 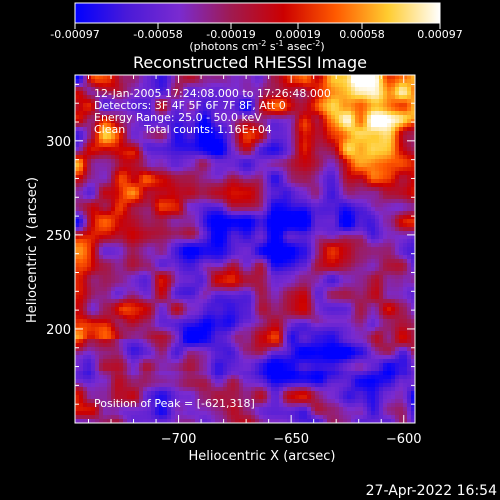 What do you see at coordinates (262, 456) in the screenshot?
I see `x-axis-label: Heliocentric X (arcsec)` at bounding box center [262, 456].